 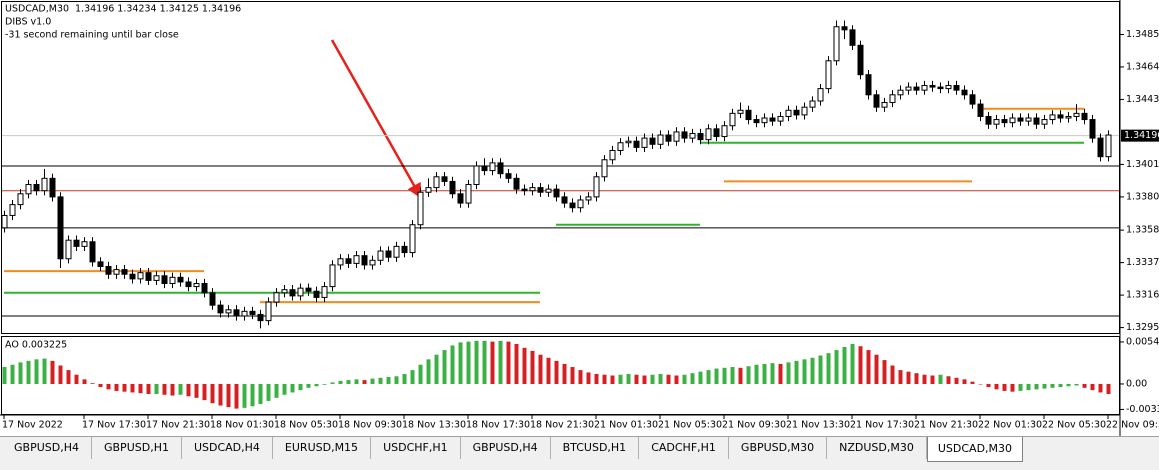 What do you see at coordinates (1142, 196) in the screenshot?
I see `y-tick-label: 1.33800` at bounding box center [1142, 196].